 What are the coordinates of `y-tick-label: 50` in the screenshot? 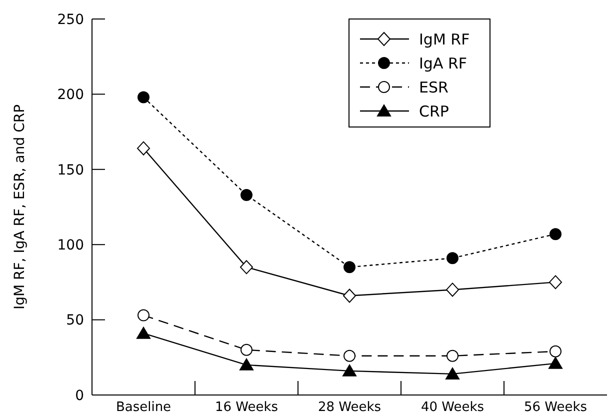 It's located at (75, 320).